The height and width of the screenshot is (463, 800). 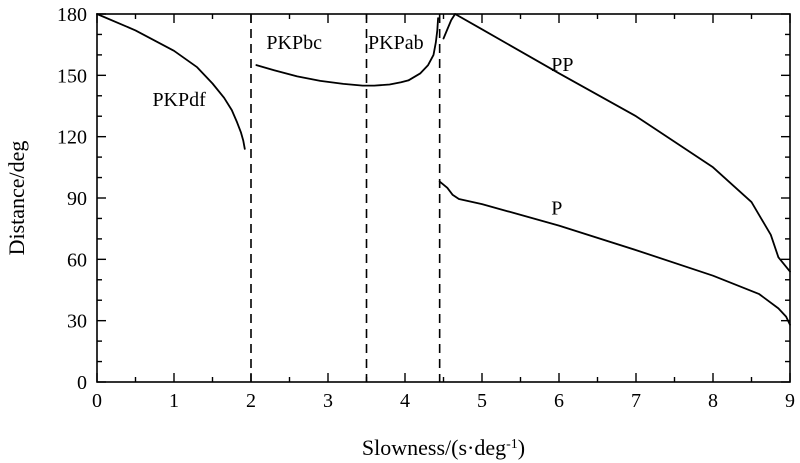 What do you see at coordinates (77, 260) in the screenshot?
I see `y-tick-label: 60` at bounding box center [77, 260].